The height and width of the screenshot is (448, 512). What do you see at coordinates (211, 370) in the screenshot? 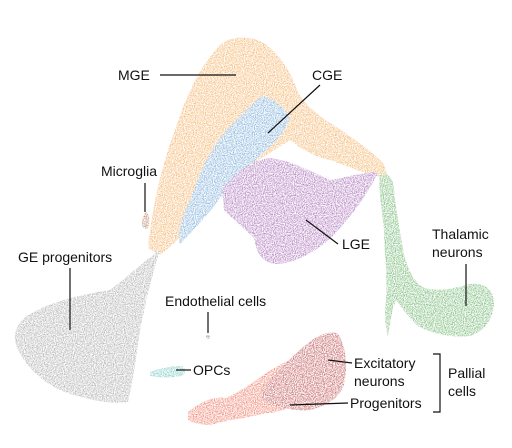
I see `label-opcs: OPCs` at bounding box center [211, 370].